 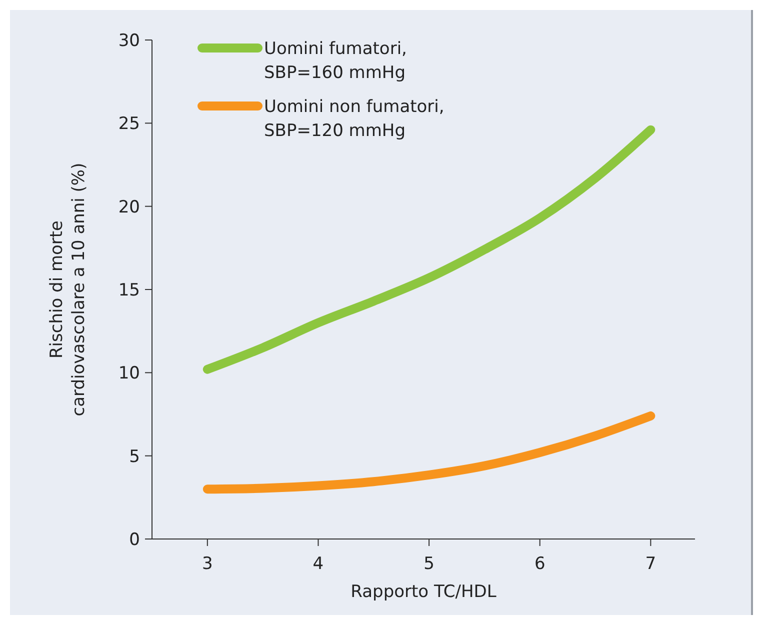 I want to click on y-tick-label: 10, so click(x=129, y=374).